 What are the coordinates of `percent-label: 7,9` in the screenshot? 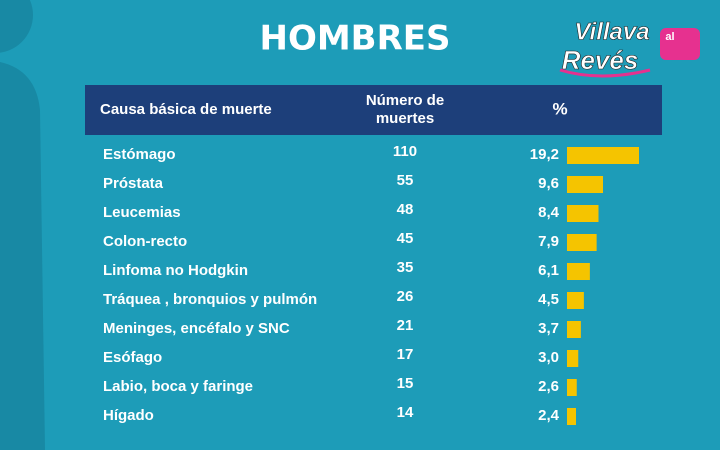 It's located at (548, 241).